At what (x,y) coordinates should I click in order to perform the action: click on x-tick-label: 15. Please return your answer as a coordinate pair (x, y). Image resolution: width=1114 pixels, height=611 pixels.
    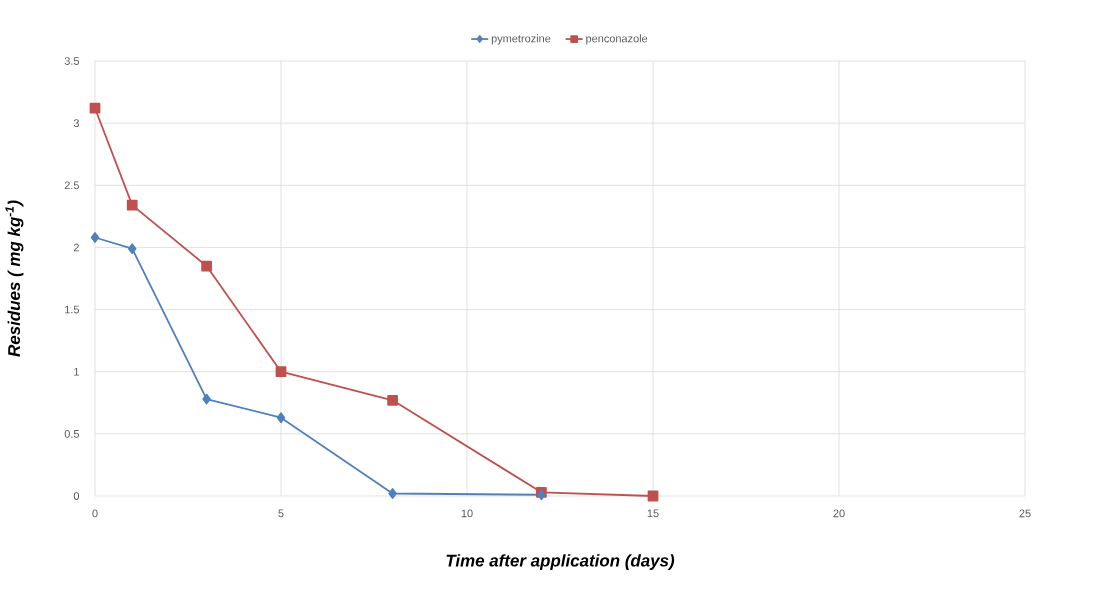
    Looking at the image, I should click on (653, 513).